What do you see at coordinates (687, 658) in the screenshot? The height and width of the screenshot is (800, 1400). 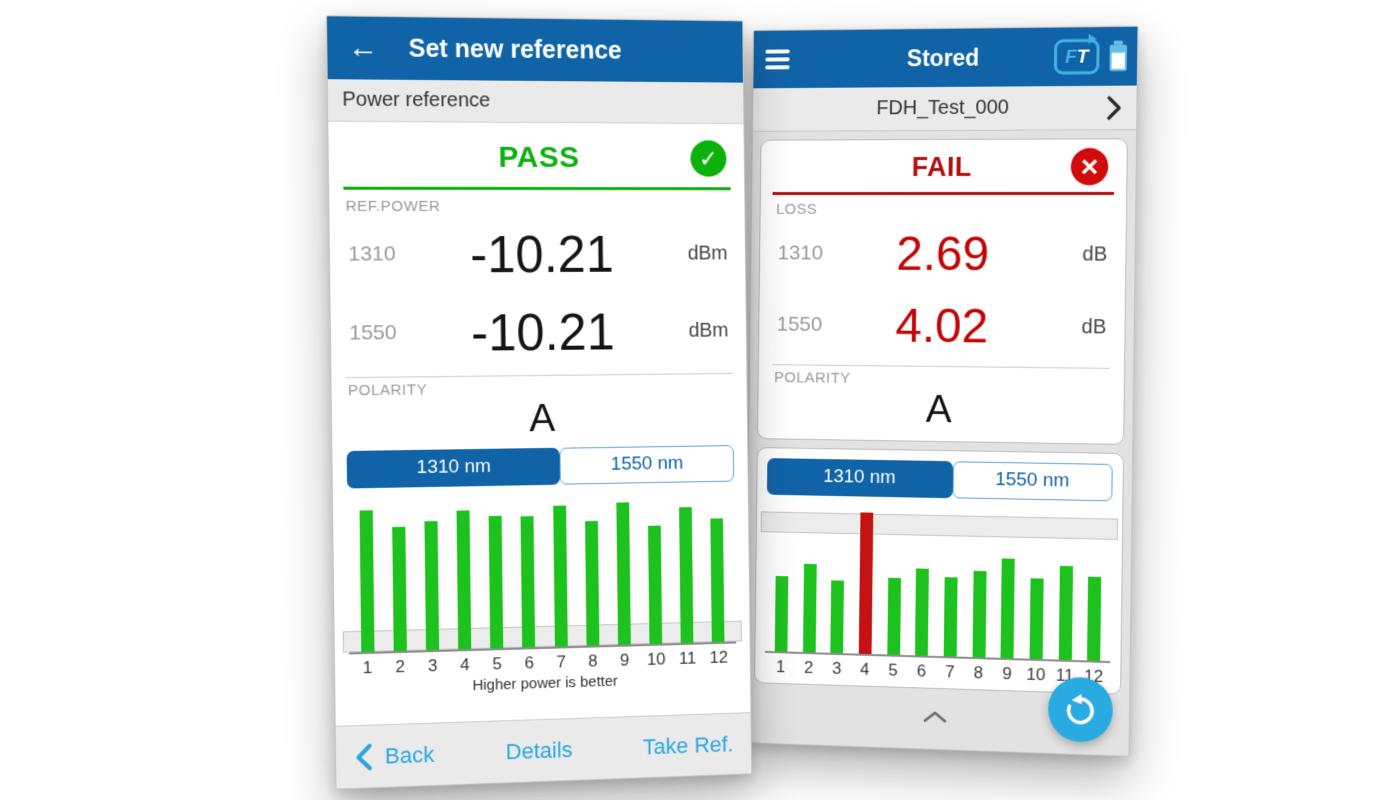 I see `chart-tick-label: 11` at bounding box center [687, 658].